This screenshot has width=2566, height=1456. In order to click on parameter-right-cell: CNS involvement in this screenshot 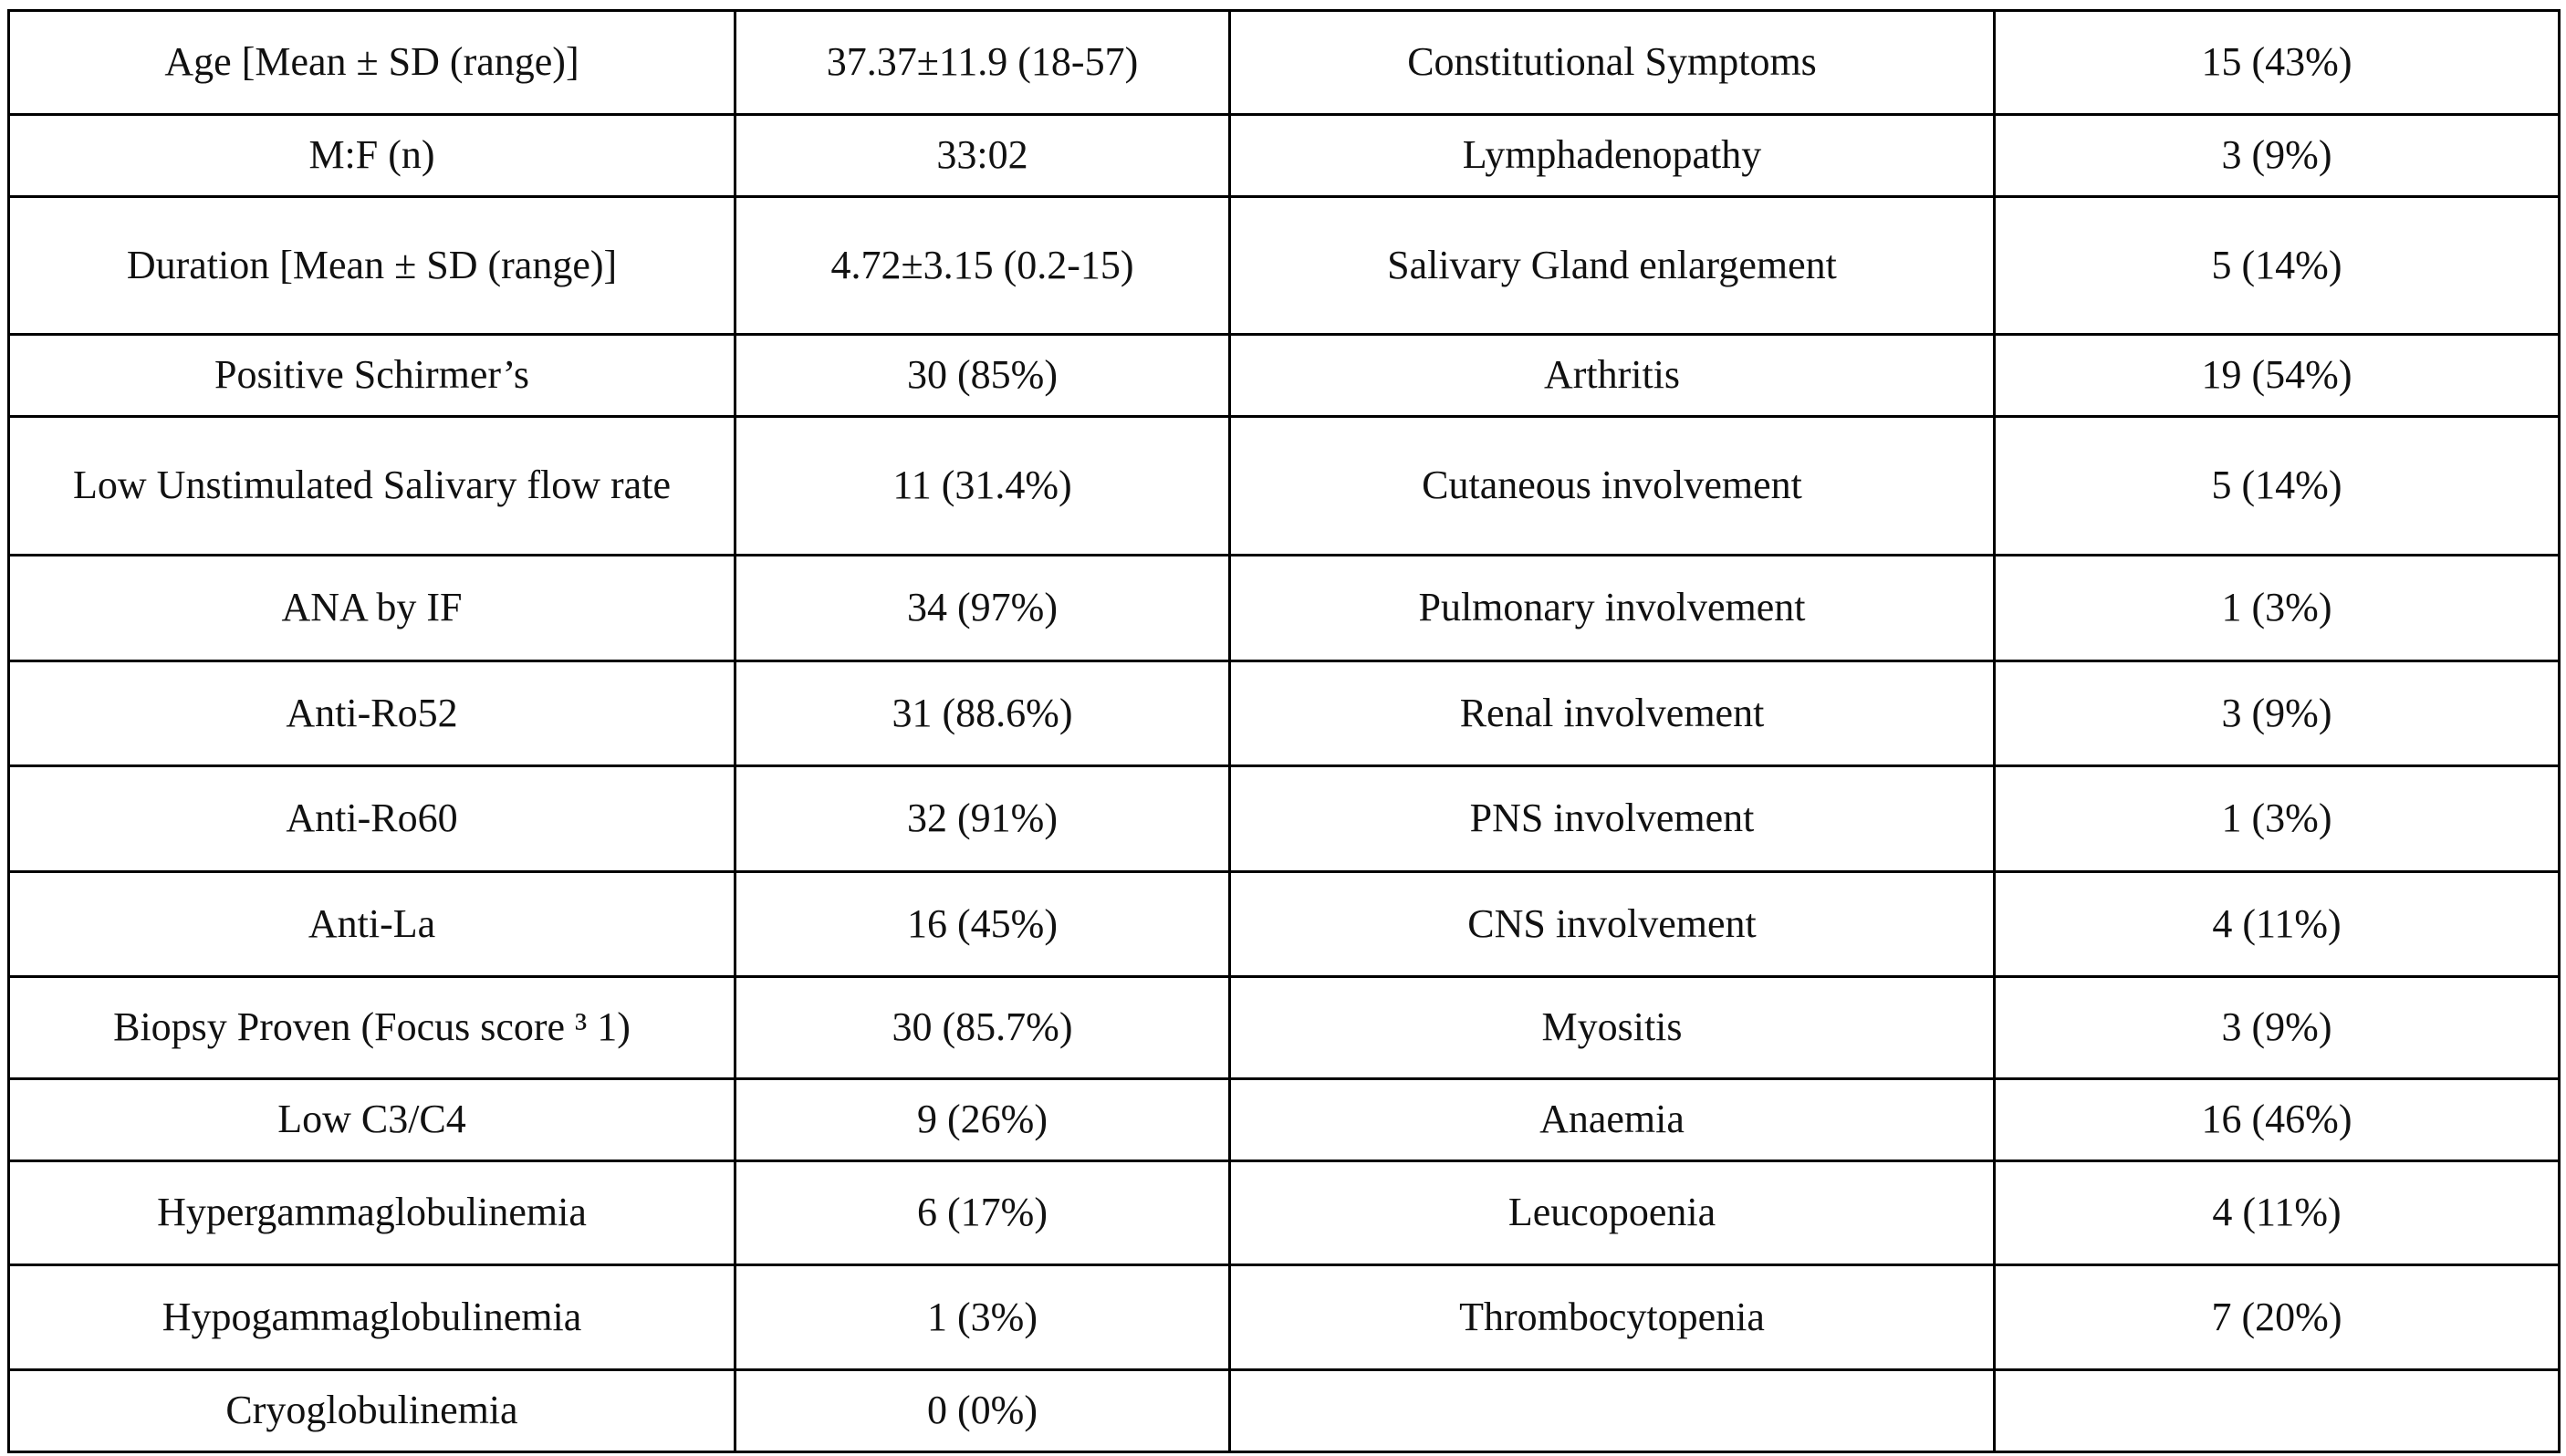, I will do `click(1612, 924)`.